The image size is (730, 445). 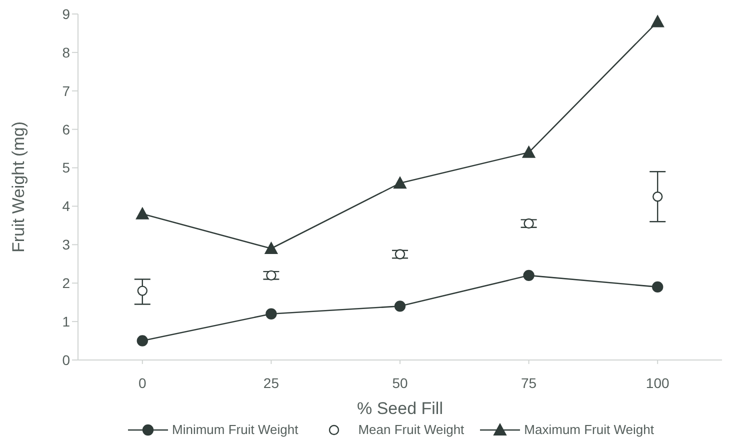 I want to click on x-tick-label: 25, so click(x=271, y=382).